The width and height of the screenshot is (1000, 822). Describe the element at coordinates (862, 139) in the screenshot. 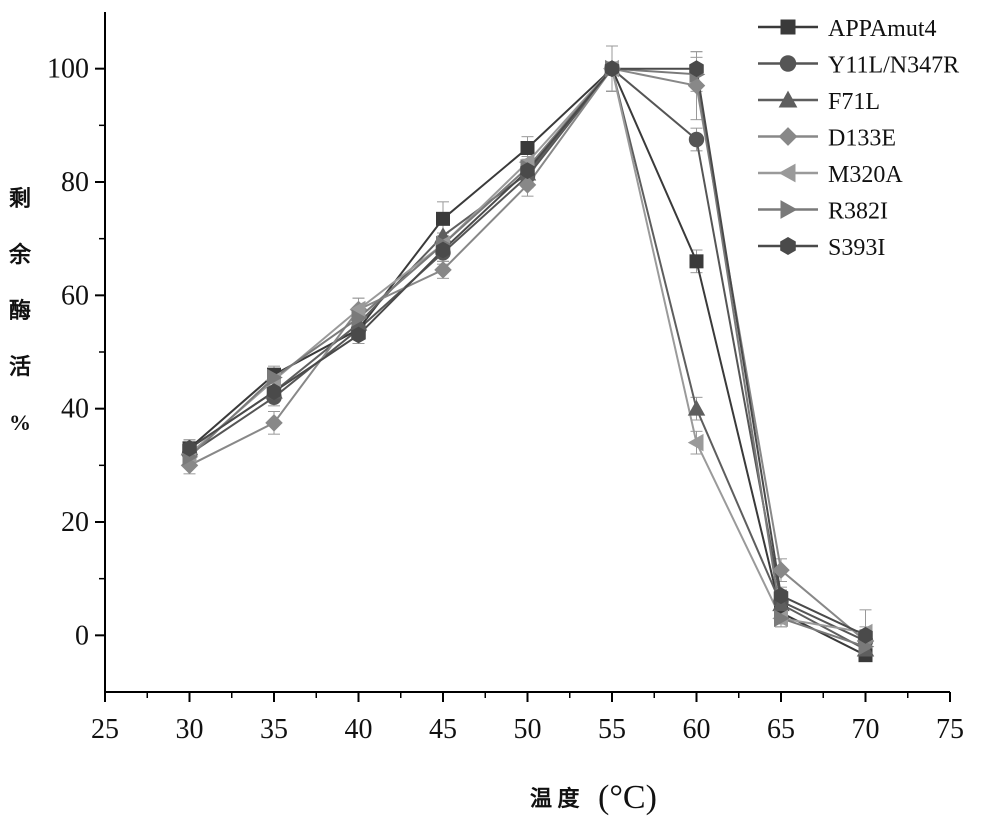

I see `legend-label-d133e: D133E` at that location.